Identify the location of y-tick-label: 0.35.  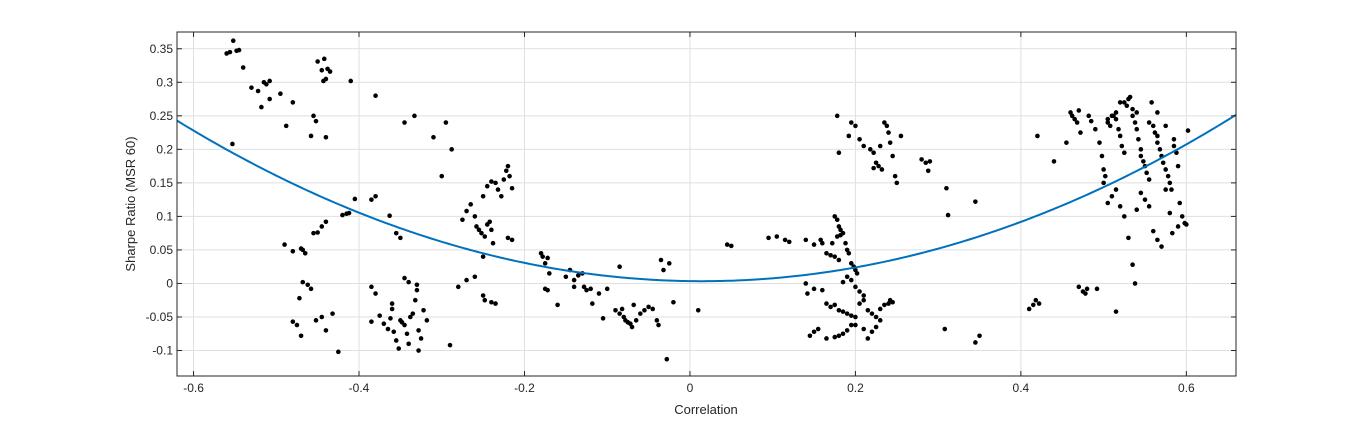
(162, 49).